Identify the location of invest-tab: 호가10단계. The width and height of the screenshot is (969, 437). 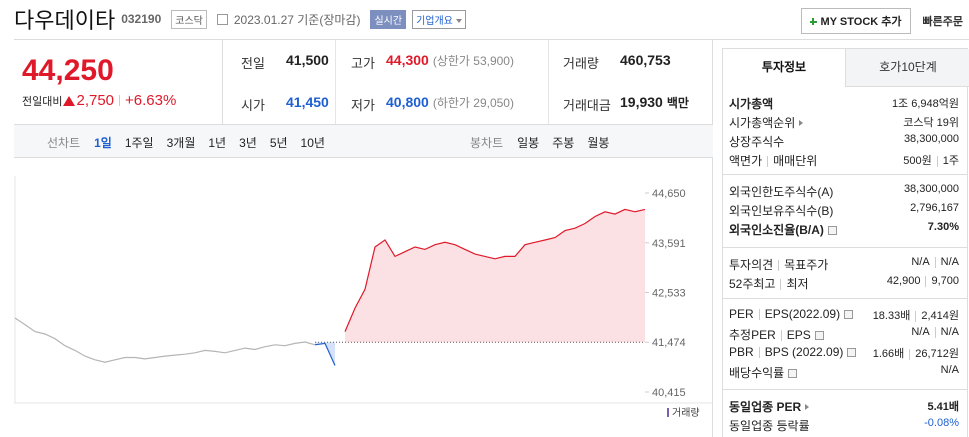
(907, 68).